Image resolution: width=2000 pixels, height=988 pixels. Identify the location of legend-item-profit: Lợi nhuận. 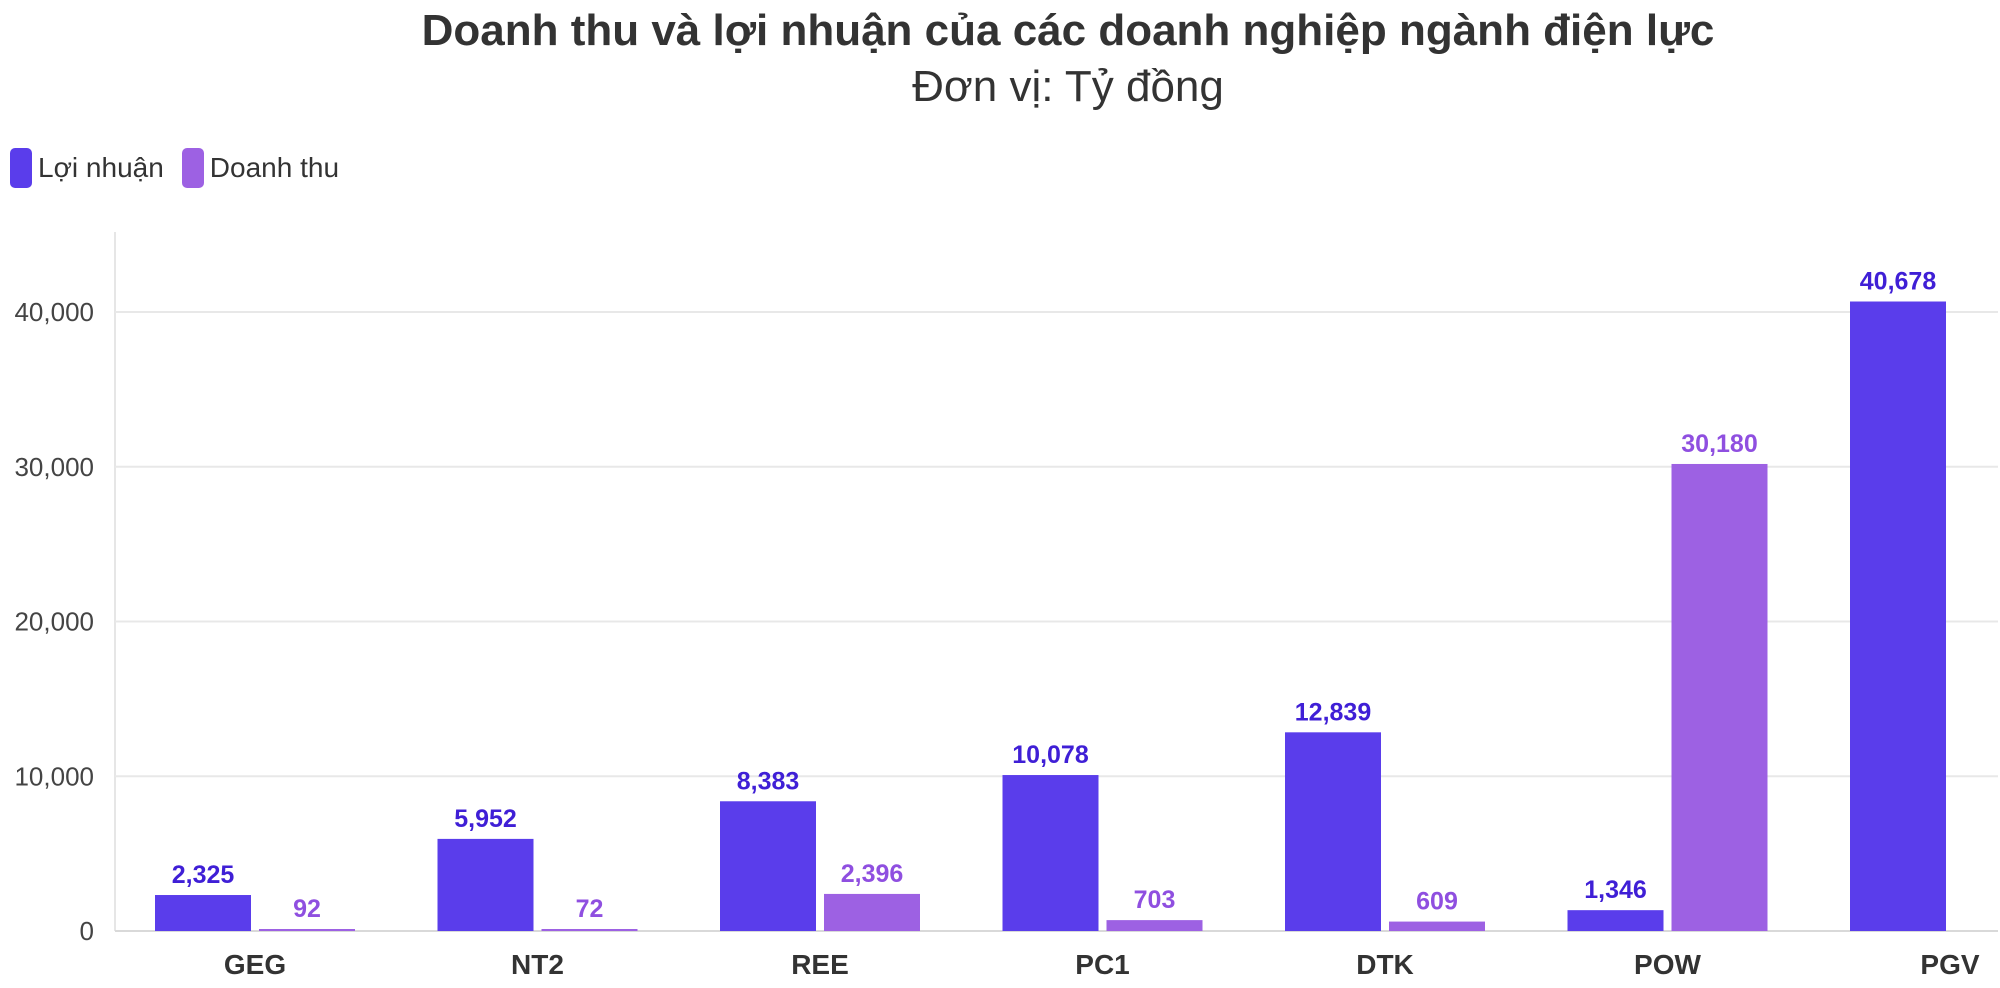
(87, 168).